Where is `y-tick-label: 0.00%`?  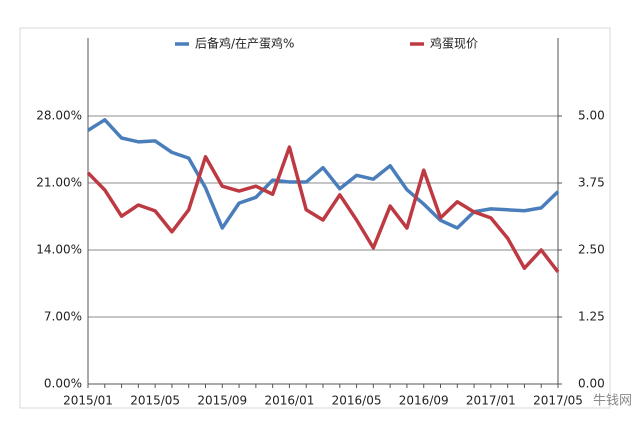 y-tick-label: 0.00% is located at coordinates (63, 384).